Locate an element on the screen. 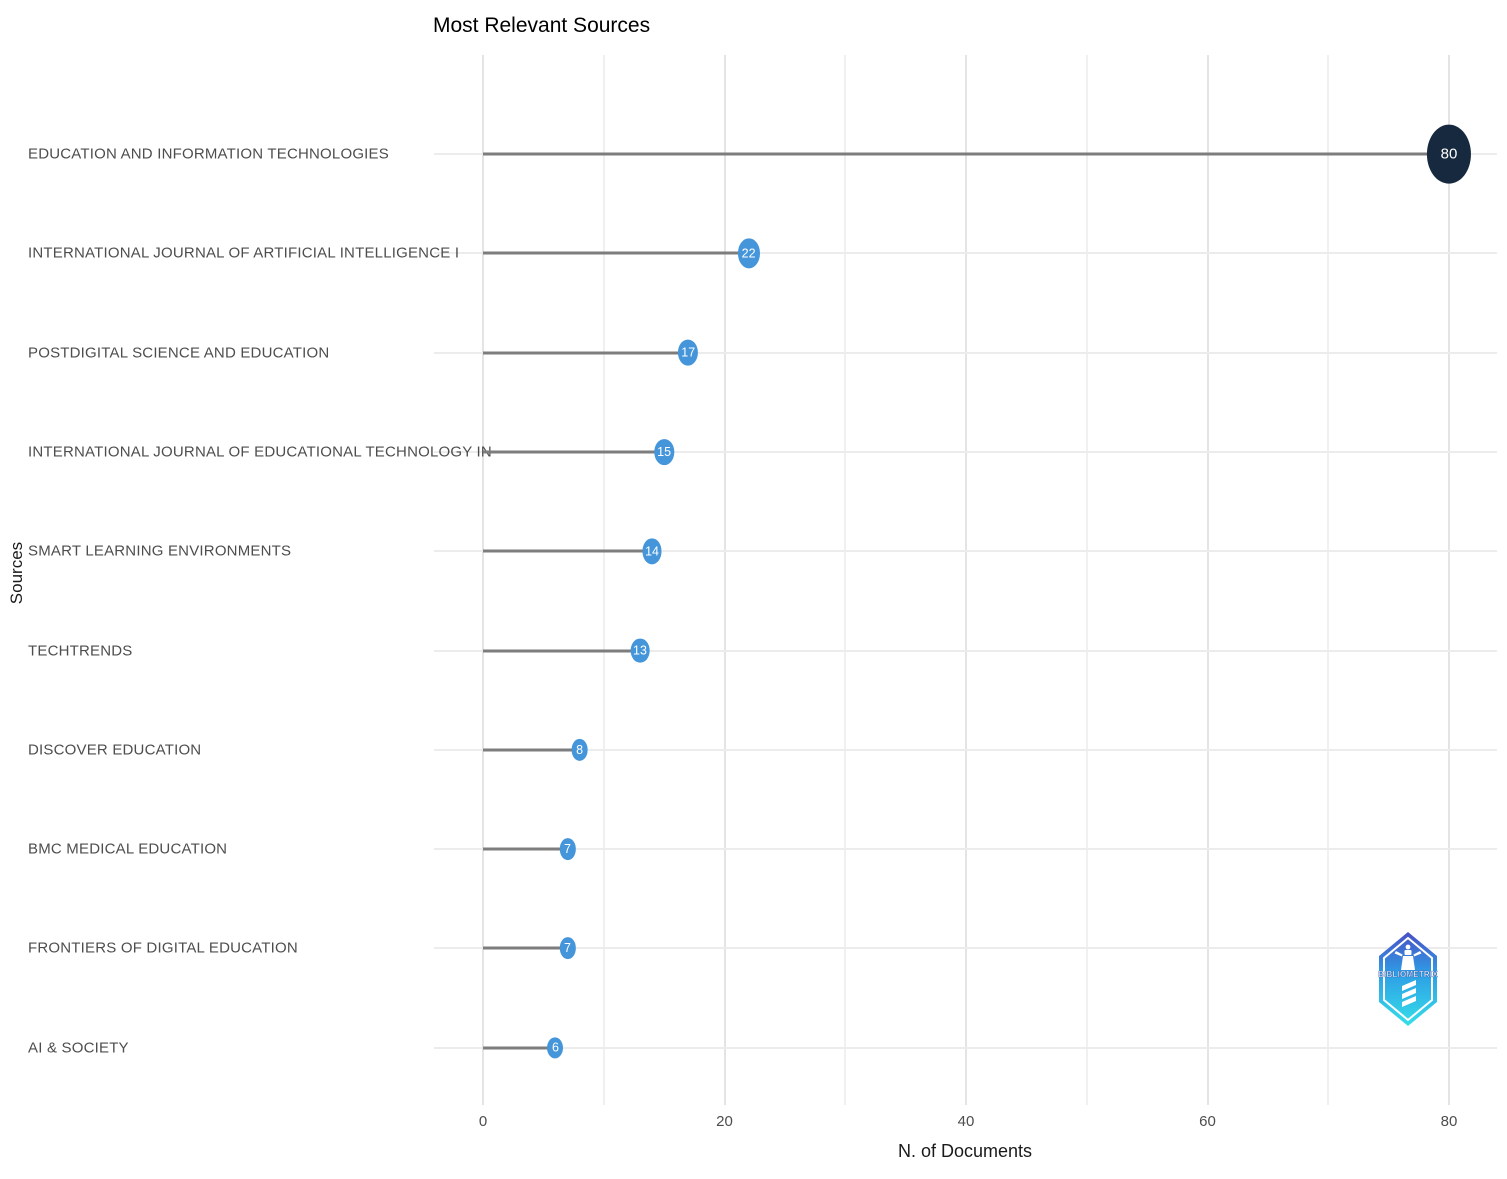 The image size is (1507, 1179). lighthouse-icon is located at coordinates (1408, 975).